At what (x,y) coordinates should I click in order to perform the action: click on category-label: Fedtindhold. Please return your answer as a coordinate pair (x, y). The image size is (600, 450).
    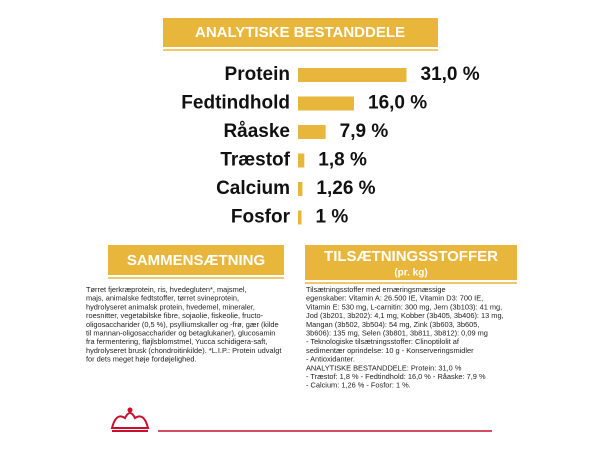
    Looking at the image, I should click on (235, 103).